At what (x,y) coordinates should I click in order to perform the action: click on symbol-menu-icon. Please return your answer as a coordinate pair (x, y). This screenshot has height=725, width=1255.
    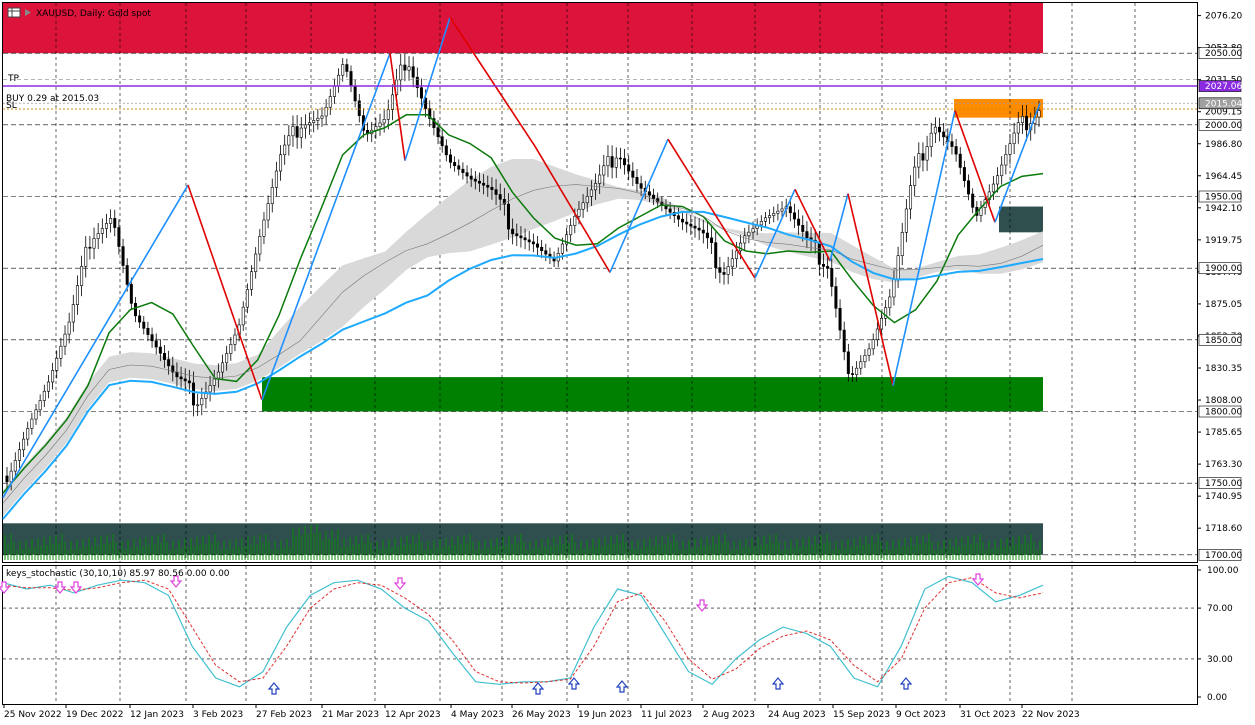
    Looking at the image, I should click on (14, 12).